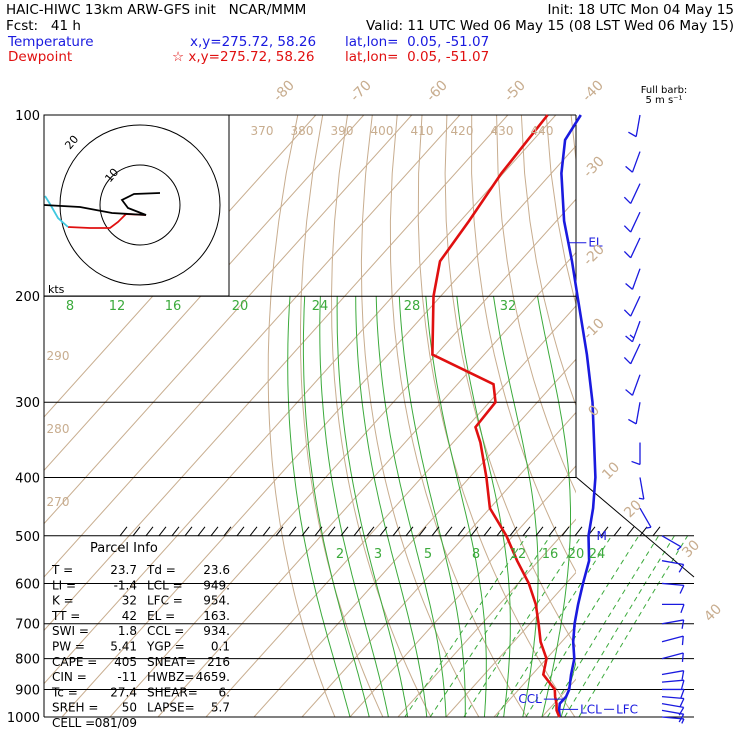 The image size is (740, 740). I want to click on parcel-value: 6., so click(224, 692).